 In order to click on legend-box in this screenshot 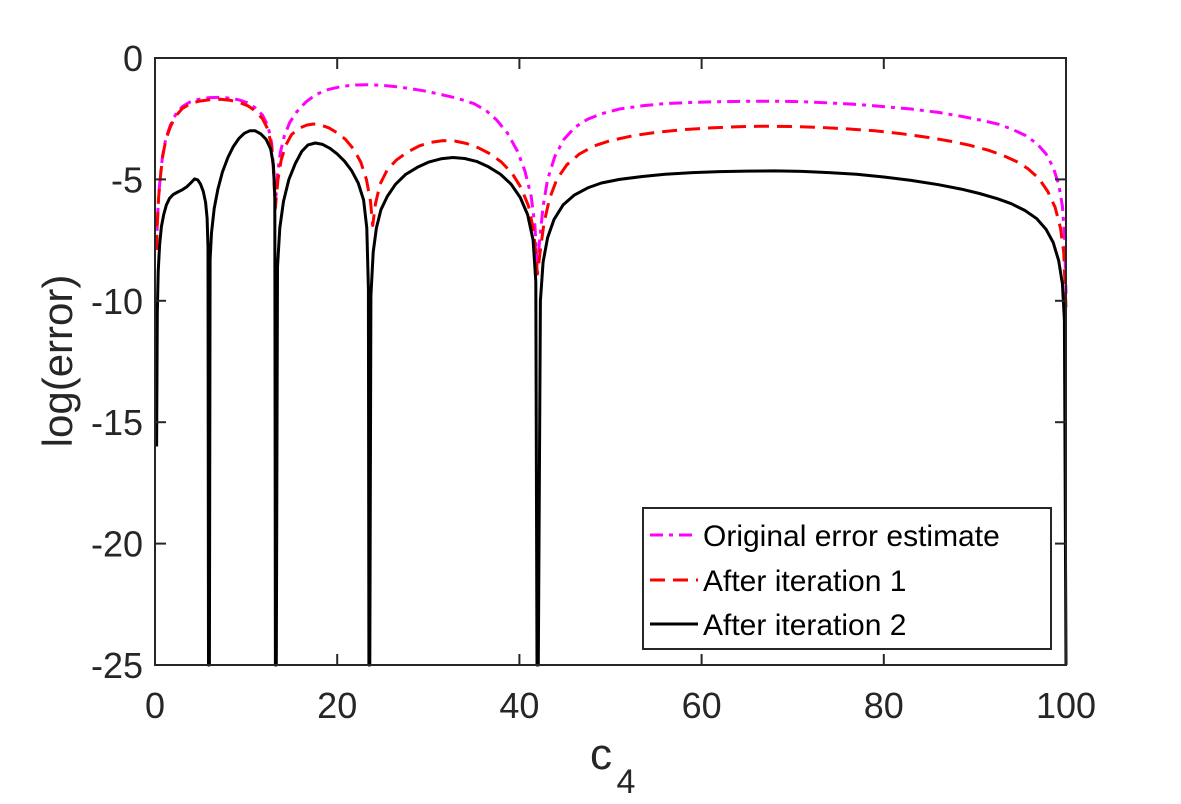, I will do `click(847, 578)`.